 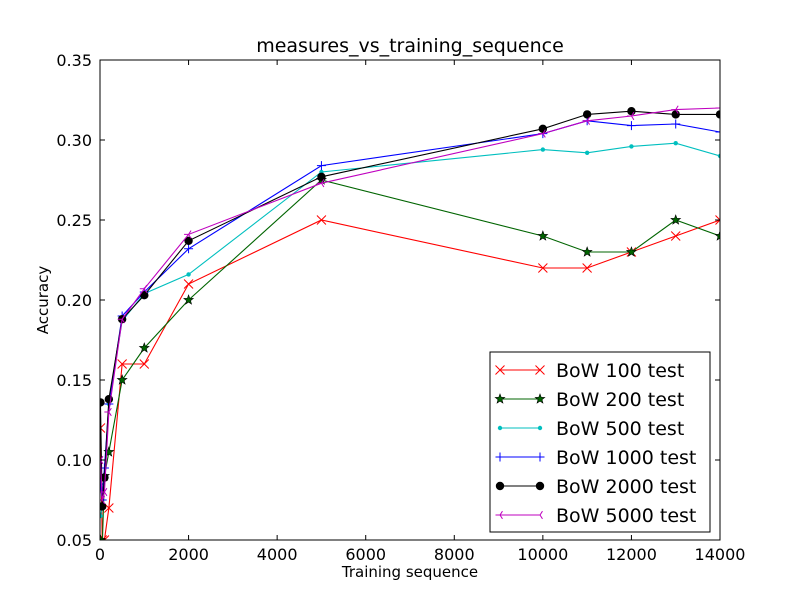 I want to click on legend-box, so click(x=600, y=442).